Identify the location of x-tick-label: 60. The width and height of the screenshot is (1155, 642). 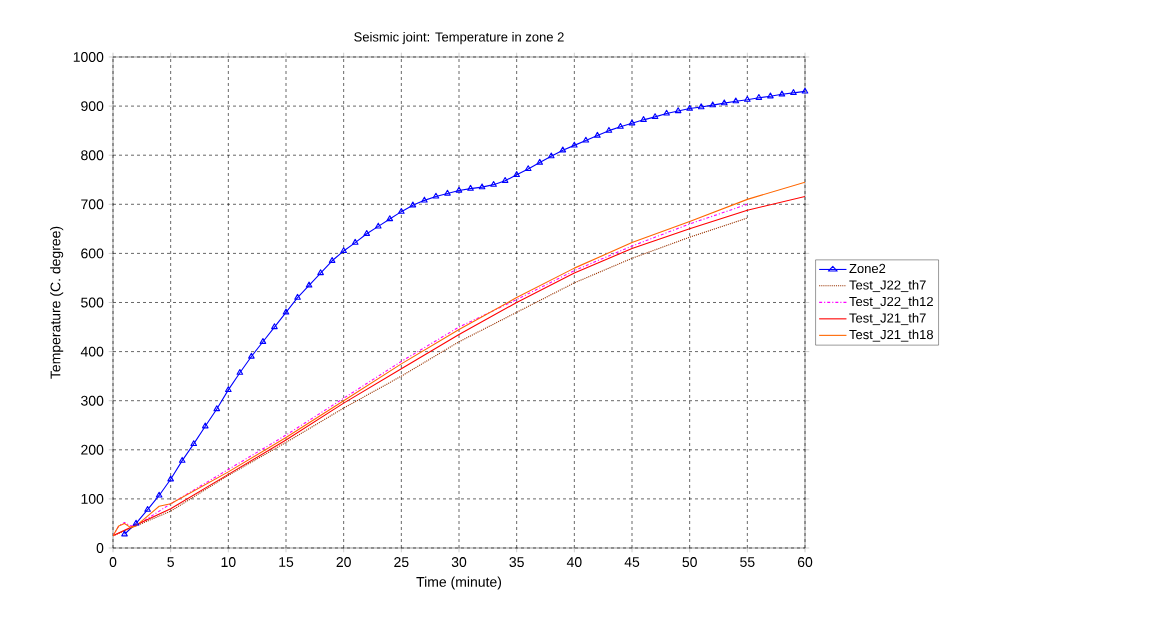
(805, 562).